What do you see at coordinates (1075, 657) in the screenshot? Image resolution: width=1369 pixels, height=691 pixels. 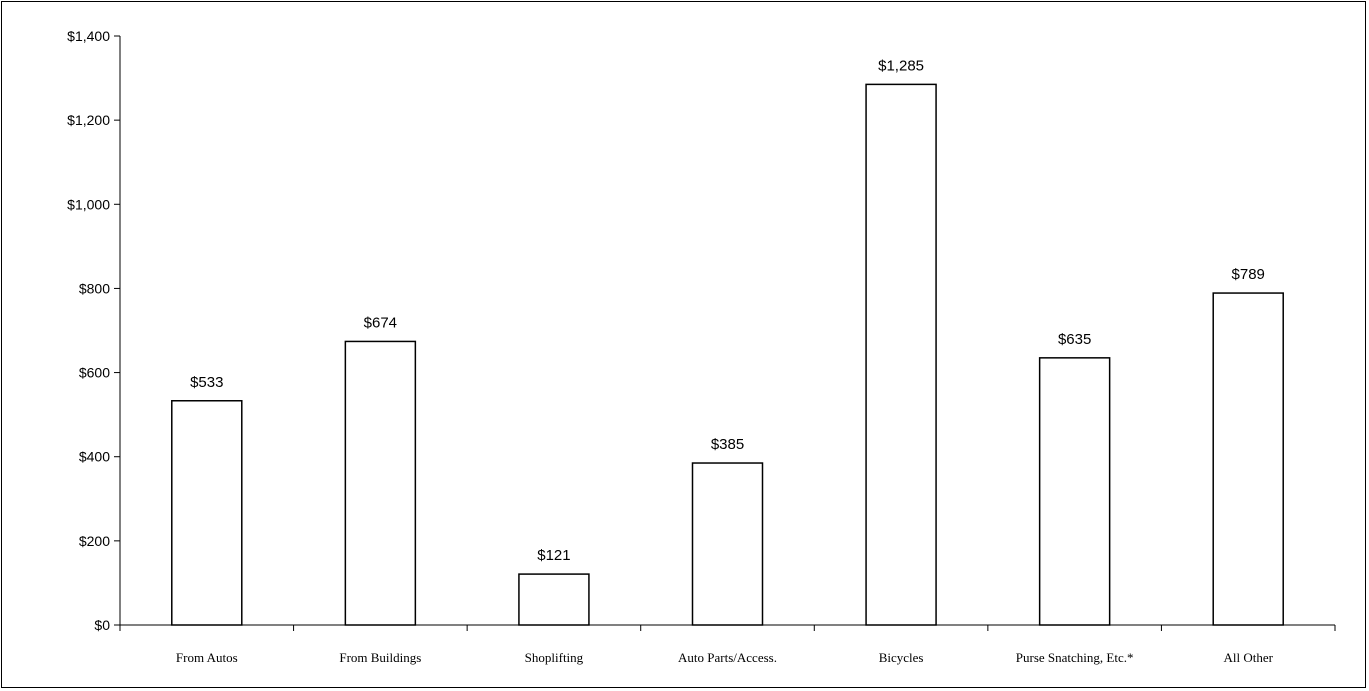 I see `x-tick-label: Purse Snatching, Etc.*` at bounding box center [1075, 657].